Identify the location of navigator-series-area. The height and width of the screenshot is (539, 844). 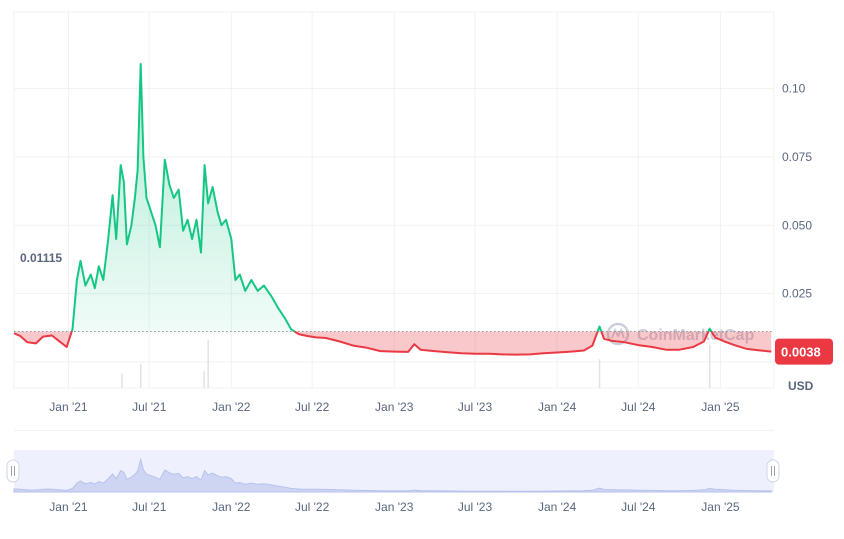
(392, 475).